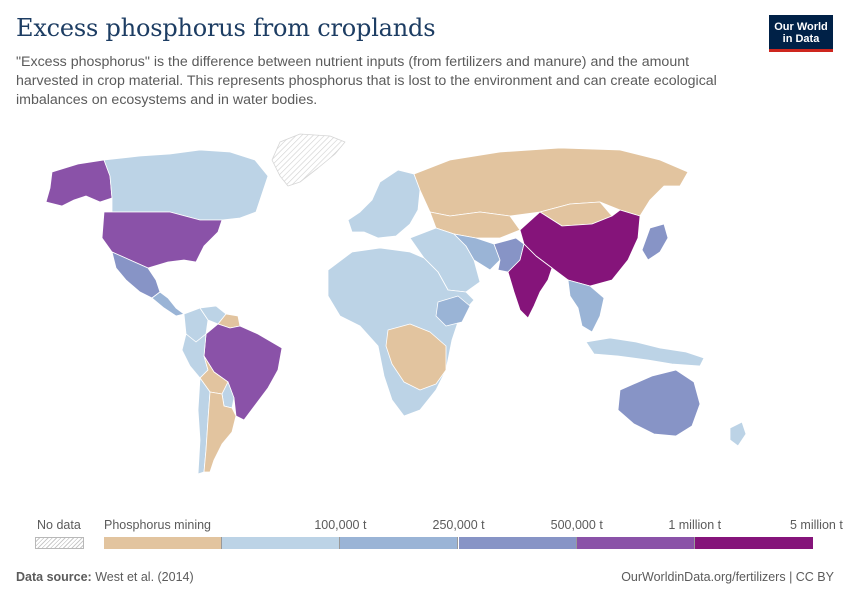  Describe the element at coordinates (586, 306) in the screenshot. I see `region-southeast-asia` at that location.